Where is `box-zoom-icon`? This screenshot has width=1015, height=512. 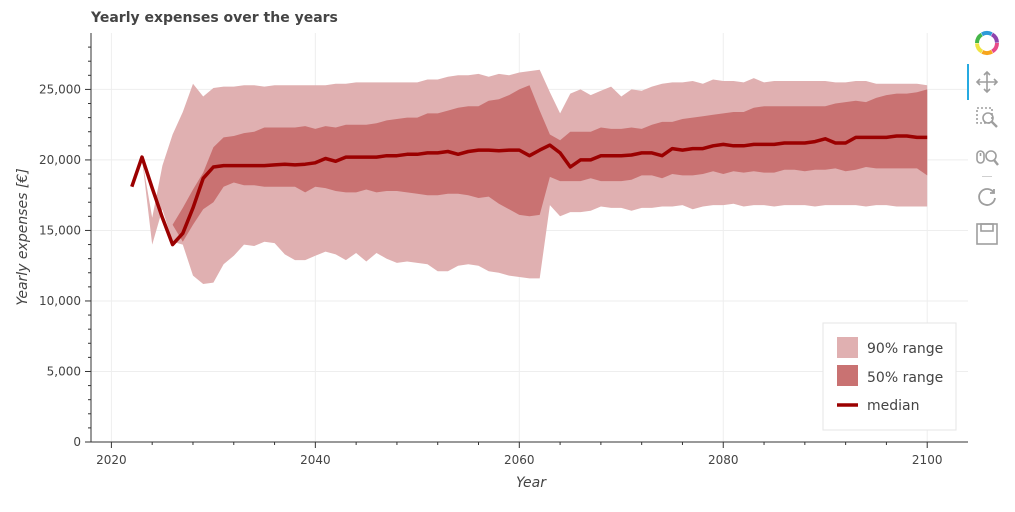
box-zoom-icon is located at coordinates (987, 118).